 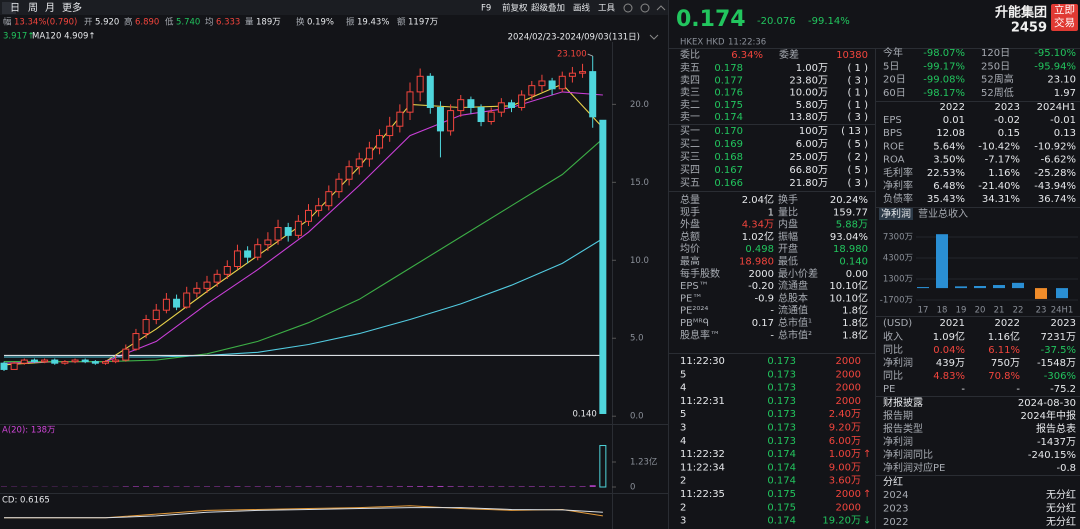 I want to click on cell: 报告总表, so click(x=1056, y=428).